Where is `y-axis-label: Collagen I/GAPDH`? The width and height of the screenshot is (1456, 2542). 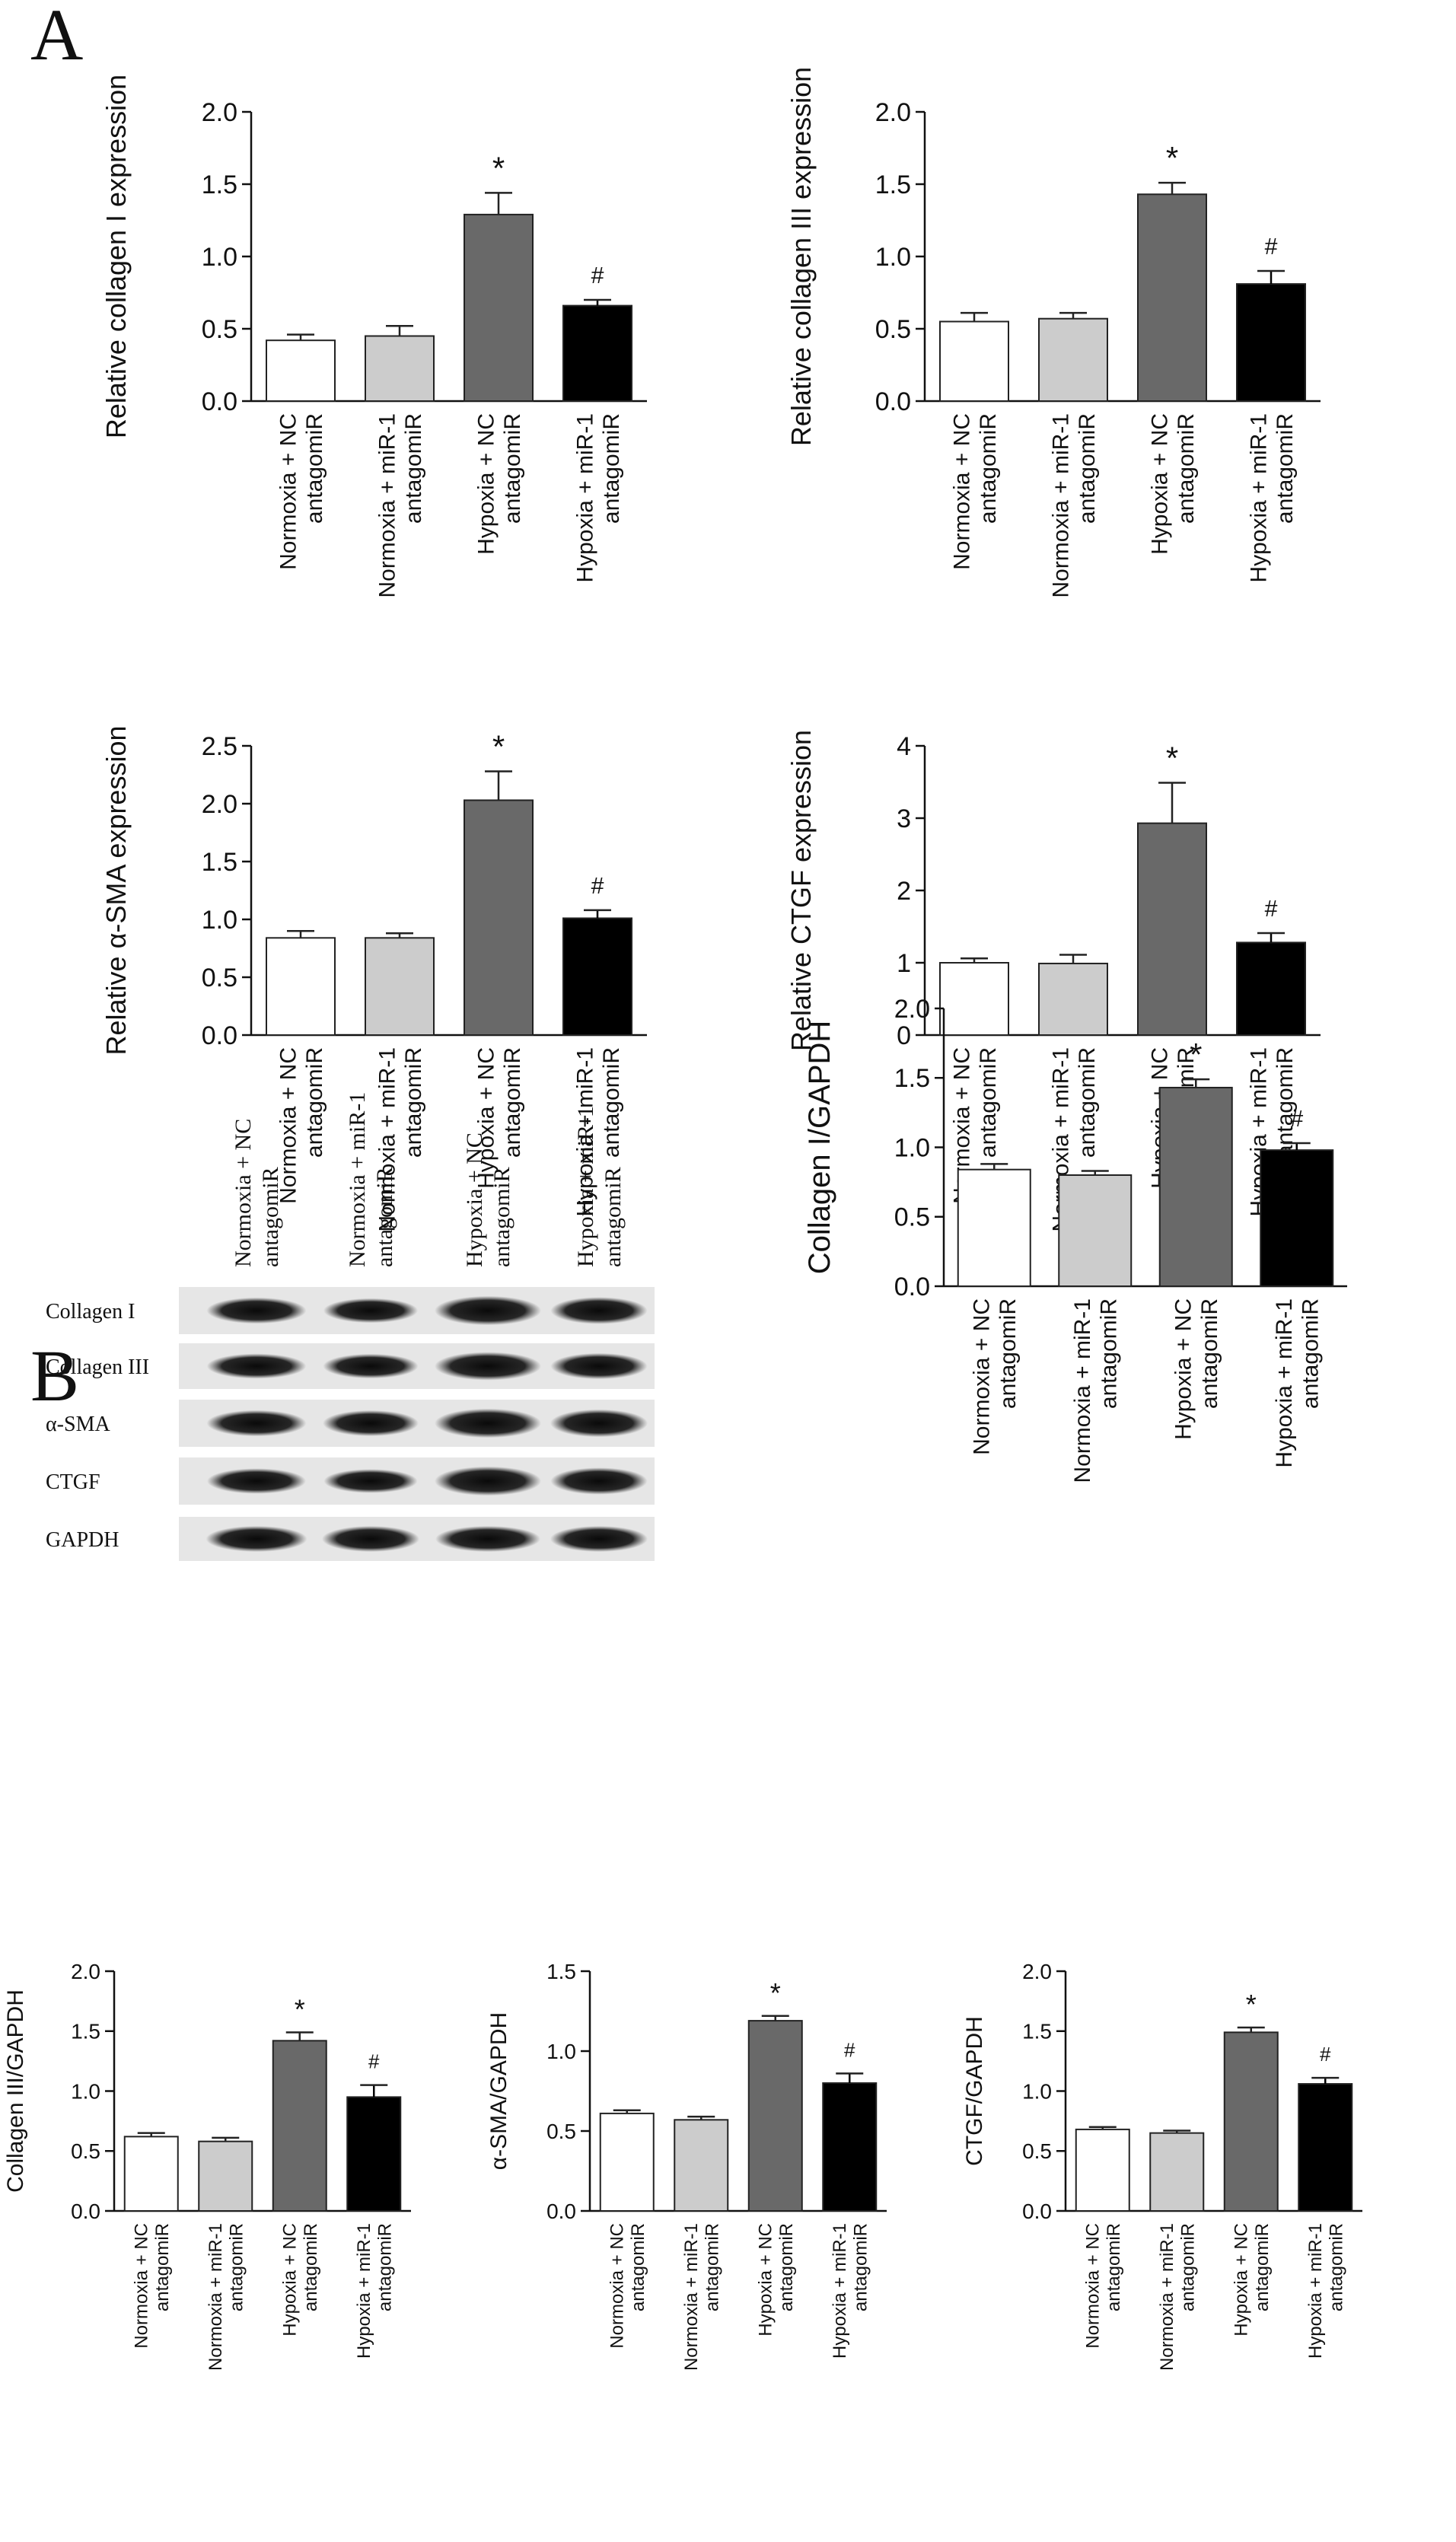
y-axis-label: Collagen I/GAPDH is located at coordinates (819, 1147).